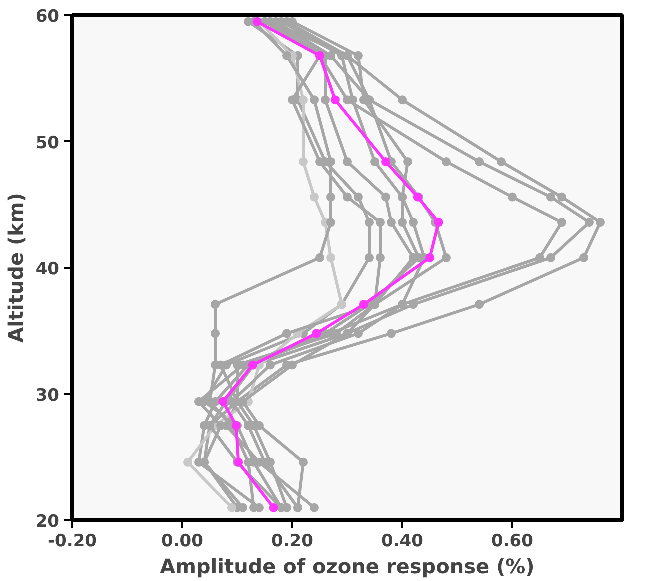 The image size is (647, 581). Describe the element at coordinates (48, 270) in the screenshot. I see `y-tick-label: 40` at that location.